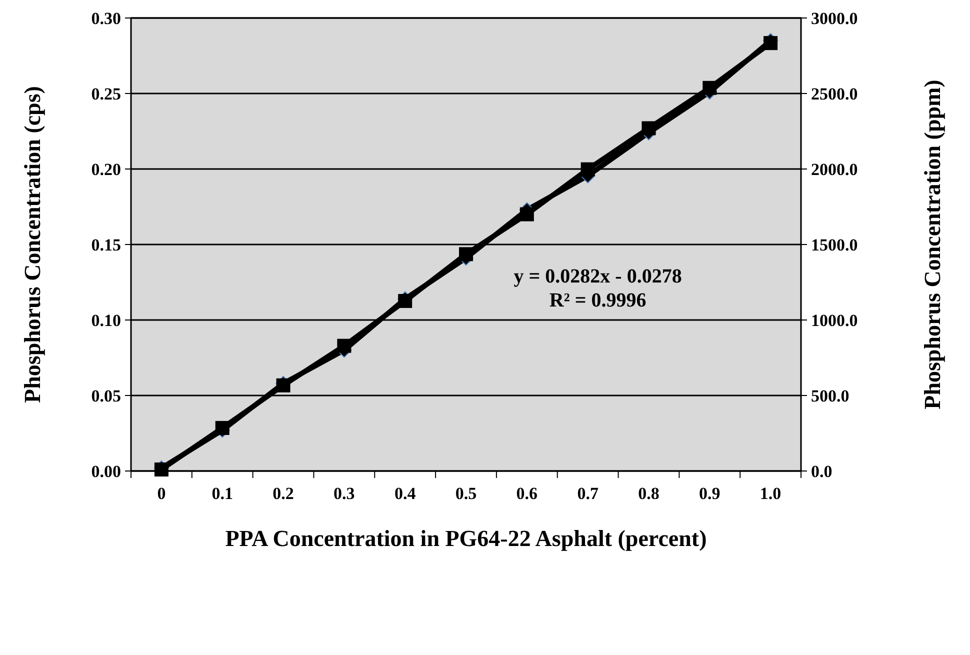 Image resolution: width=970 pixels, height=655 pixels. Describe the element at coordinates (106, 244) in the screenshot. I see `y-tick-label: 0.15` at that location.